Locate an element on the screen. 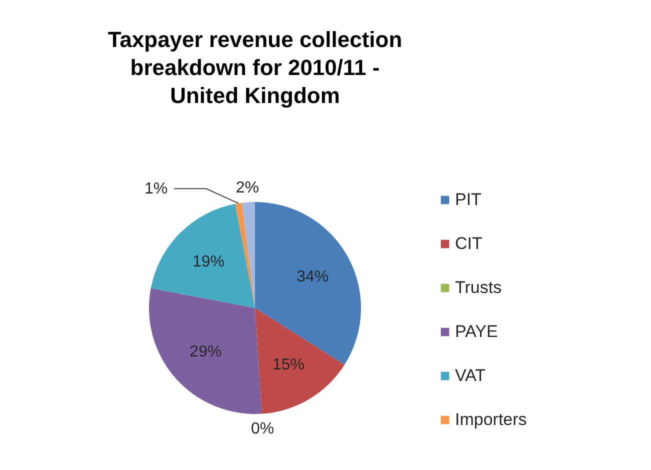 Image resolution: width=651 pixels, height=470 pixels. text: 0% is located at coordinates (262, 429).